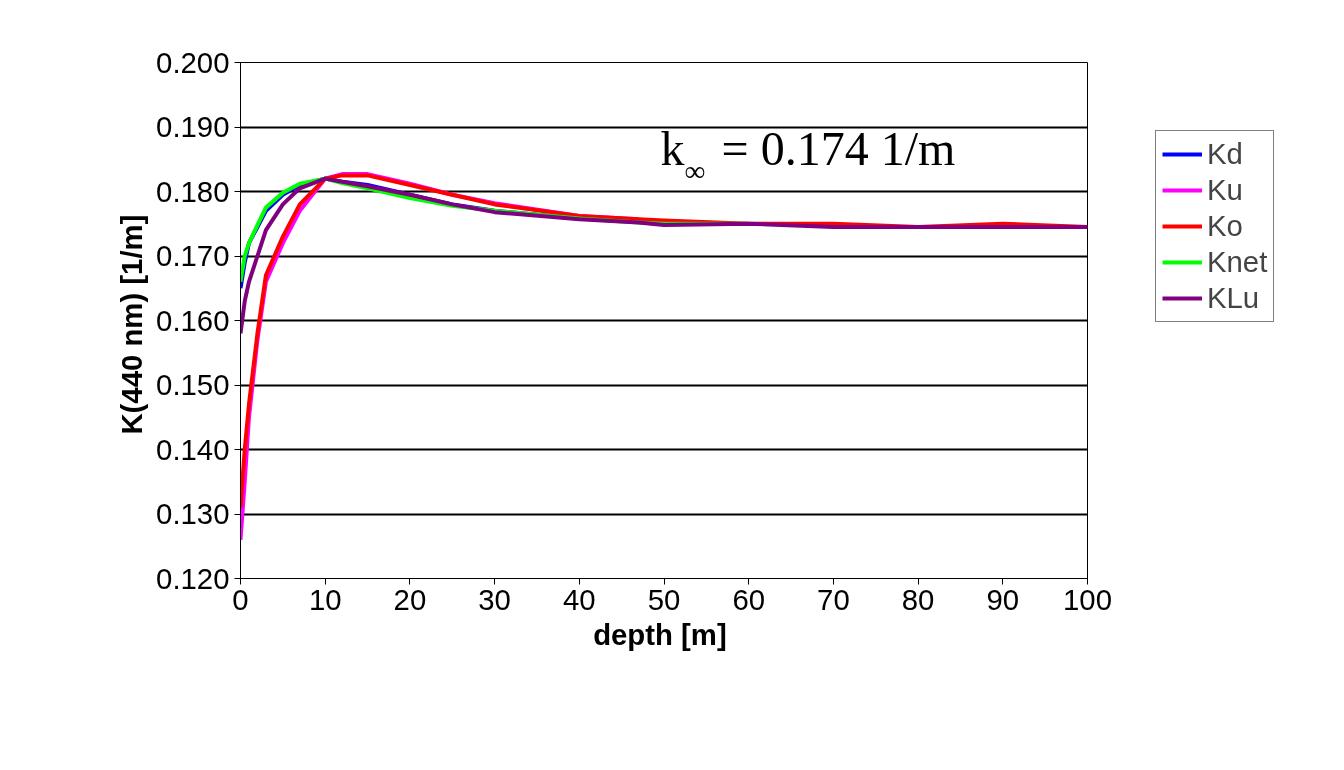 This screenshot has width=1344, height=770. Describe the element at coordinates (1225, 226) in the screenshot. I see `legend-label: Ko` at that location.